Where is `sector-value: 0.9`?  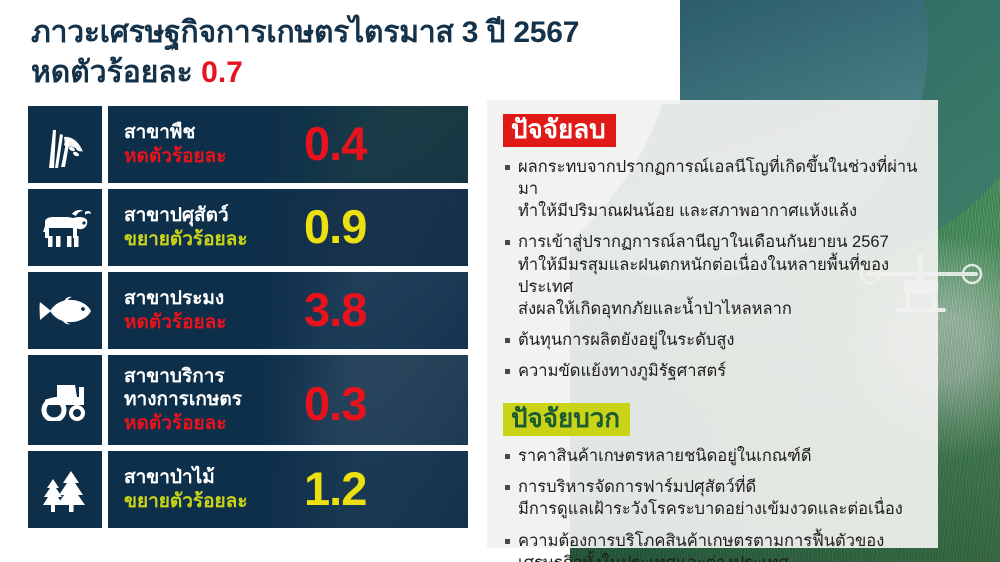
sector-value: 0.9 is located at coordinates (335, 227).